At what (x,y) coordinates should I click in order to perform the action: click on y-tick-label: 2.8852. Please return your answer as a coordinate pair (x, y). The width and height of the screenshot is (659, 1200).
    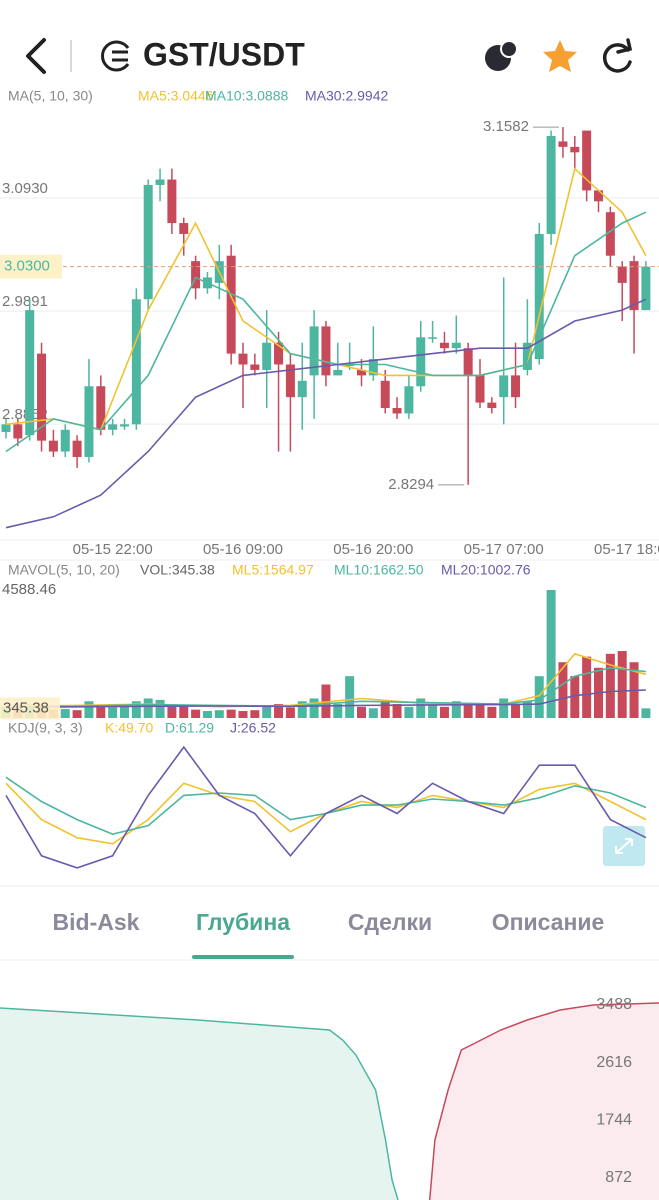
    Looking at the image, I should click on (25, 414).